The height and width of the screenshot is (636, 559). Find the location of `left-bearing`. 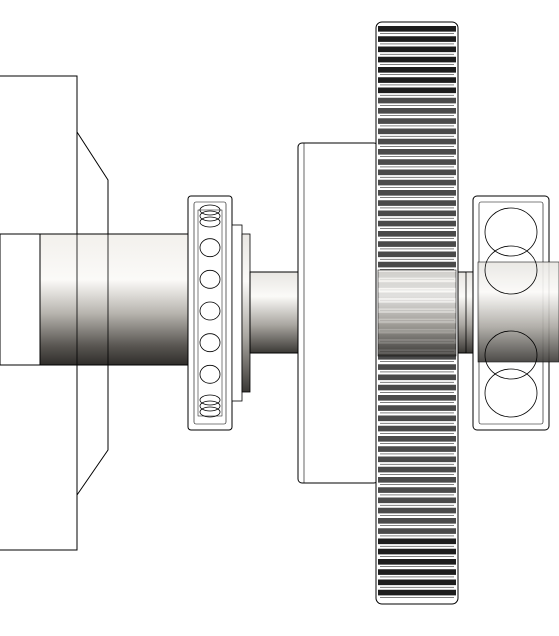

left-bearing is located at coordinates (219, 313).